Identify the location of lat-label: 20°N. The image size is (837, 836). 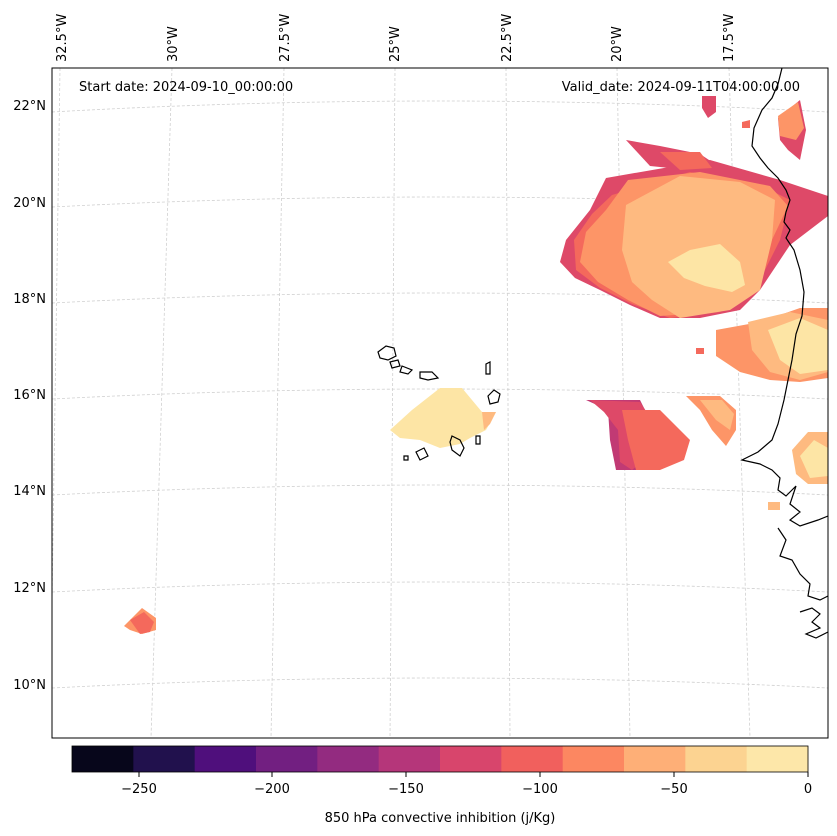
(29, 203).